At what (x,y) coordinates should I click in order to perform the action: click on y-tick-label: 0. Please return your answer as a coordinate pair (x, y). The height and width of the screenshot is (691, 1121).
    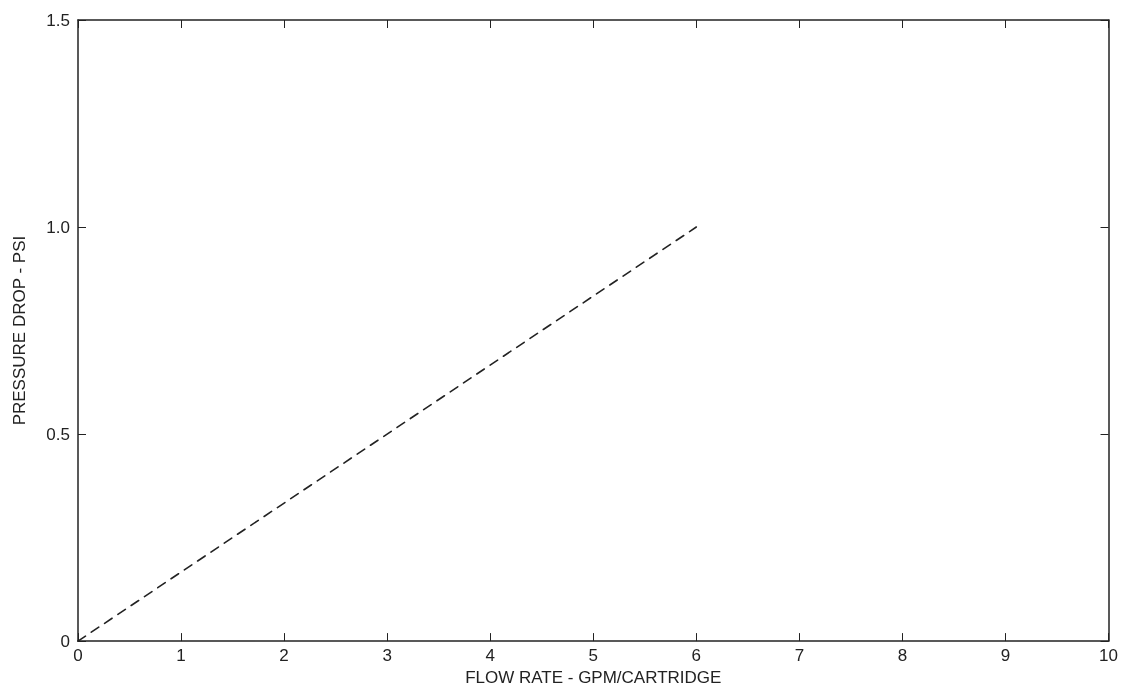
    Looking at the image, I should click on (65, 641).